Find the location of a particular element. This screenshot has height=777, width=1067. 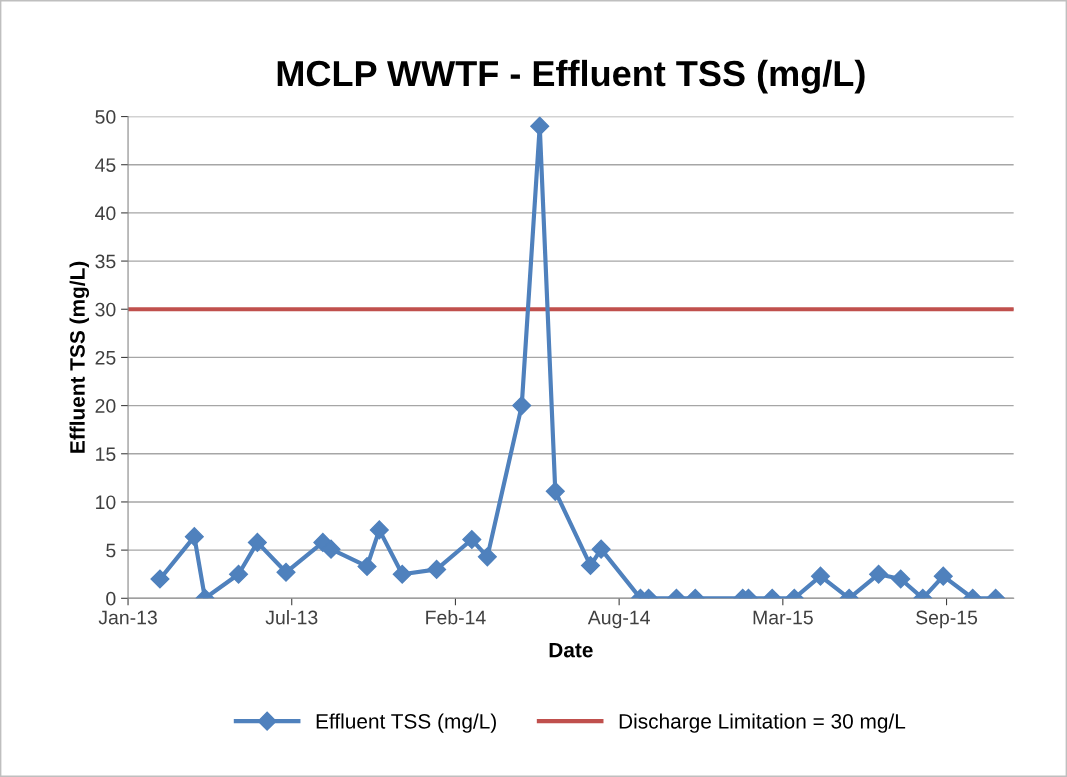

x-tick-label: Feb-14 is located at coordinates (456, 617).